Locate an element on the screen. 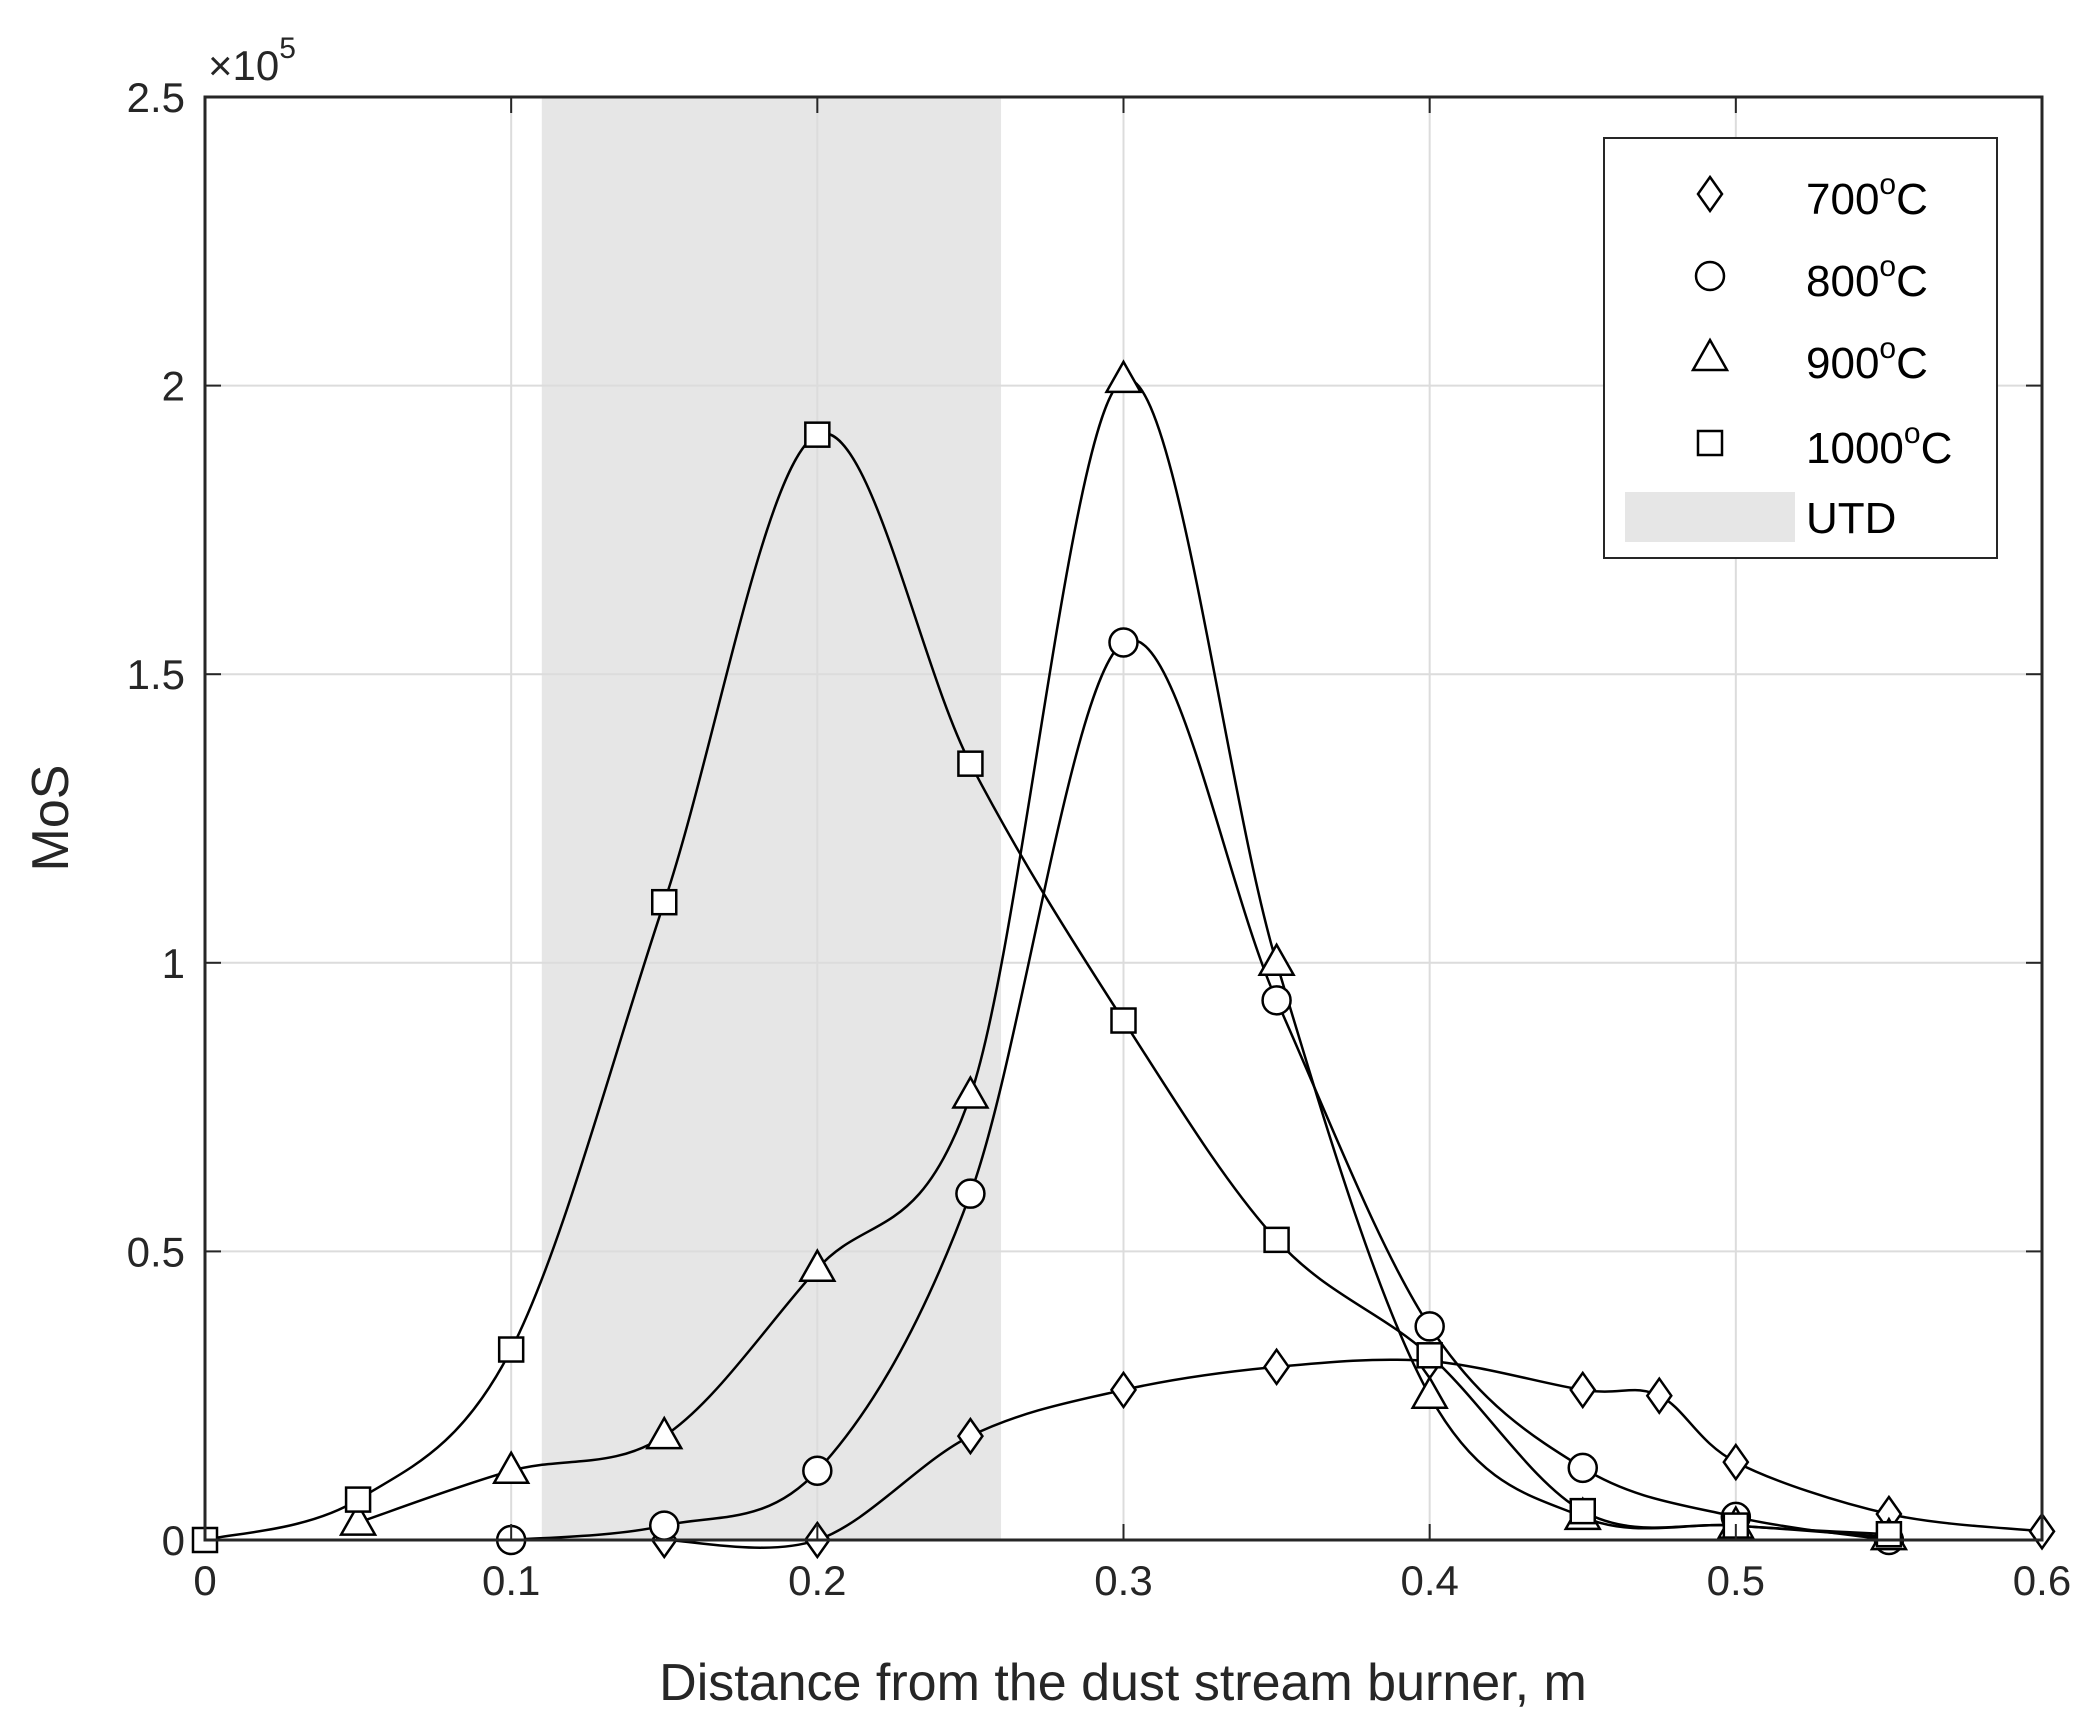 The height and width of the screenshot is (1735, 2088). legend-label-800: 800oC is located at coordinates (1867, 278).